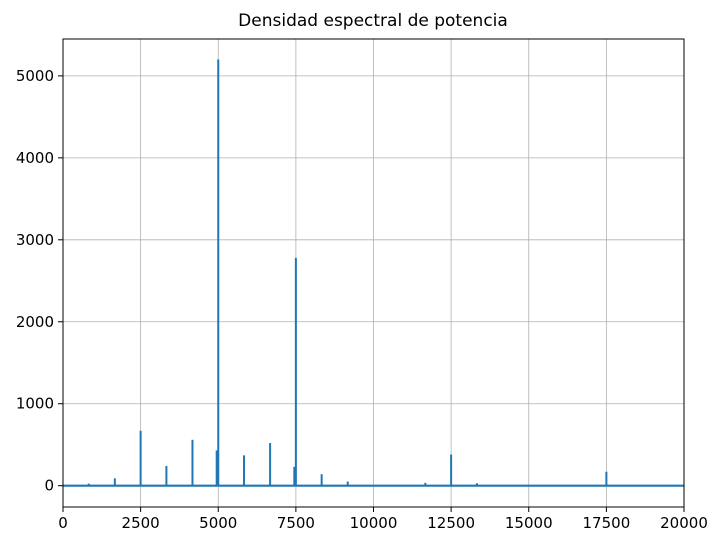 The height and width of the screenshot is (537, 723). I want to click on x-tick-label: 17500, so click(607, 523).